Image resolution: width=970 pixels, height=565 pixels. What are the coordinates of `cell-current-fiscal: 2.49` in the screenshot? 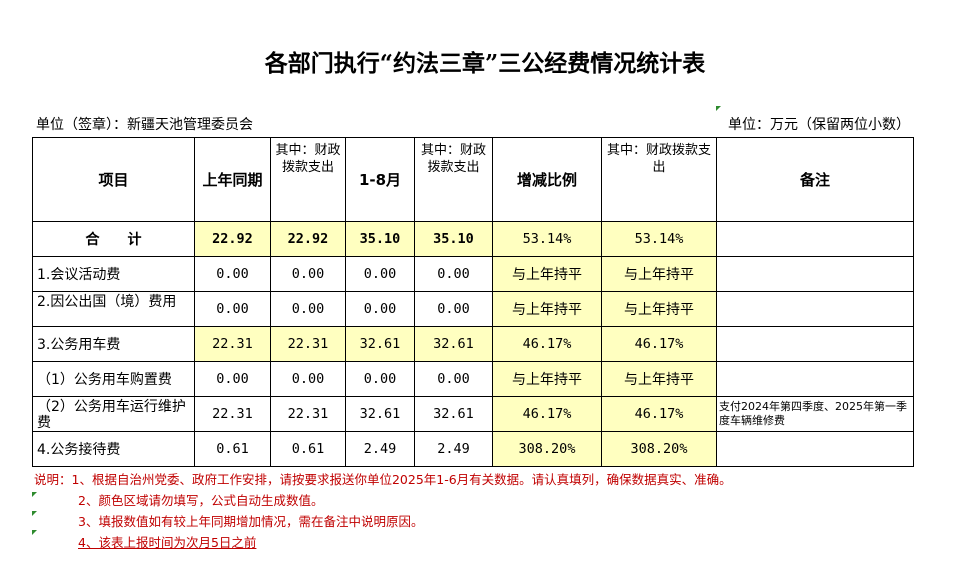 It's located at (453, 449).